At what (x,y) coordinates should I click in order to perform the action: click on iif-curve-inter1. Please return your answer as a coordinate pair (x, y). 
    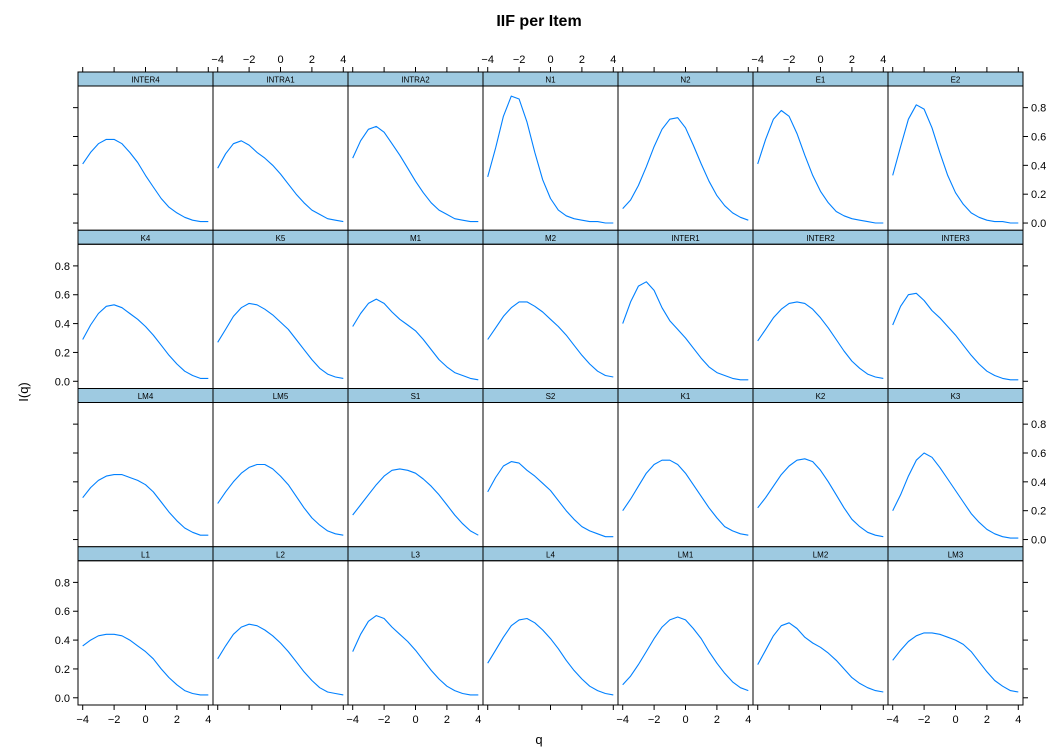
    Looking at the image, I should click on (685, 331).